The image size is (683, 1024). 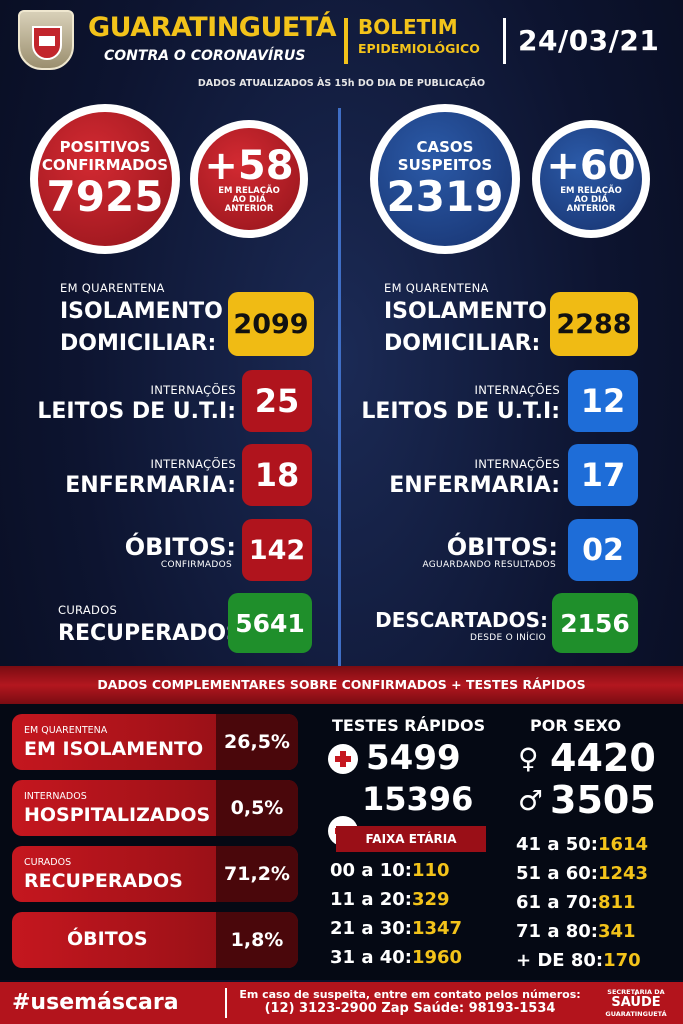 I want to click on confirmed-value: 7925, so click(x=105, y=196).